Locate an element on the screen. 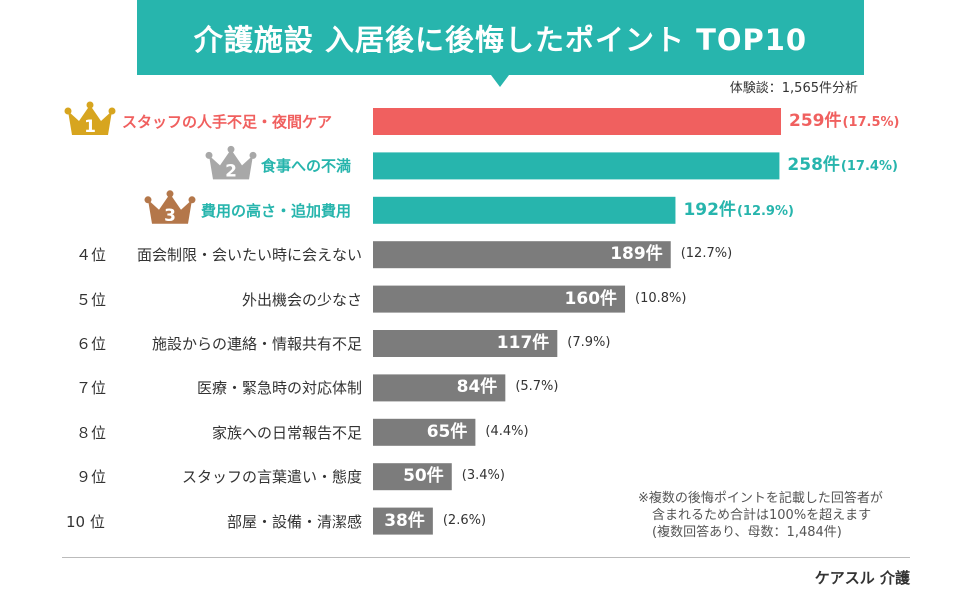 This screenshot has height=600, width=970. bar-count-label: 65件 is located at coordinates (447, 431).